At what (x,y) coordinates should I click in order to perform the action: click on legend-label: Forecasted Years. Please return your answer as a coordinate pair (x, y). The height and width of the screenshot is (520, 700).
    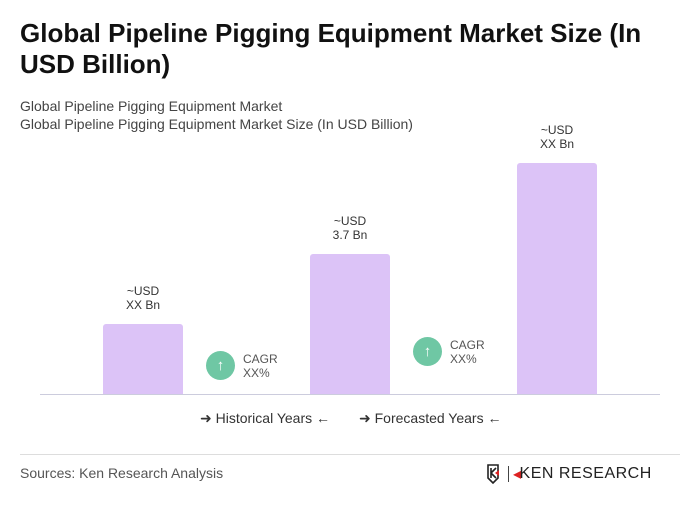
    Looking at the image, I should click on (429, 418).